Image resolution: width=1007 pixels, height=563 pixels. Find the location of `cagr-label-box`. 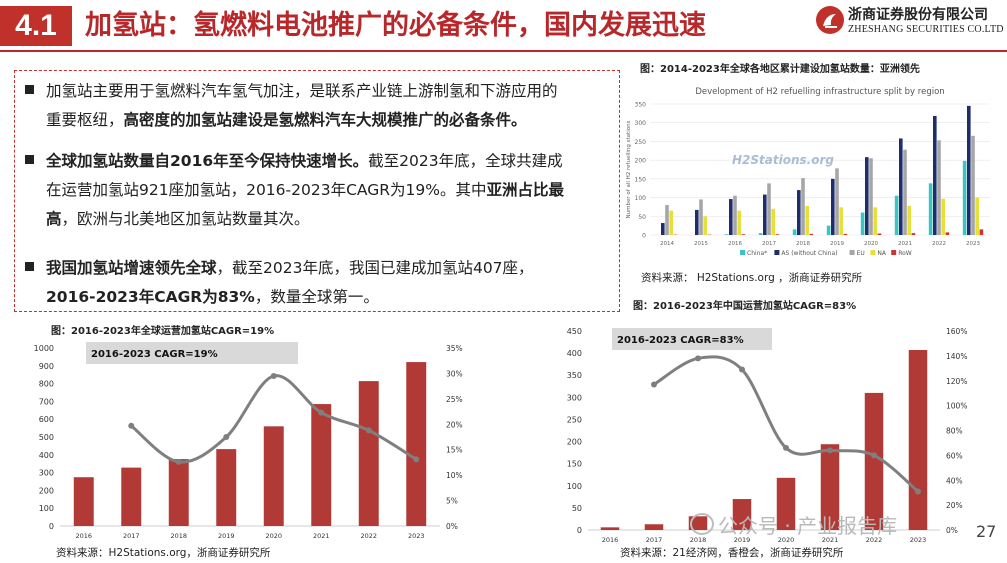

cagr-label-box is located at coordinates (692, 339).